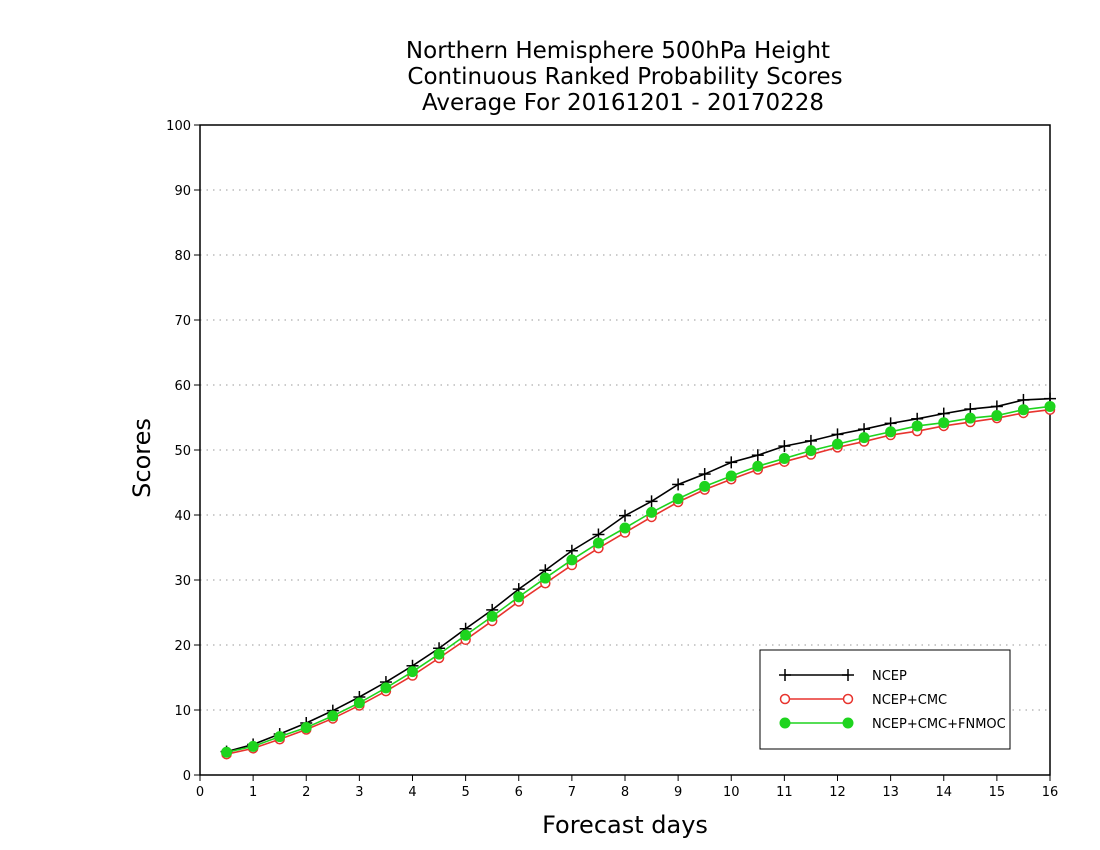 The height and width of the screenshot is (850, 1100). I want to click on x-tick-label: 1, so click(253, 792).